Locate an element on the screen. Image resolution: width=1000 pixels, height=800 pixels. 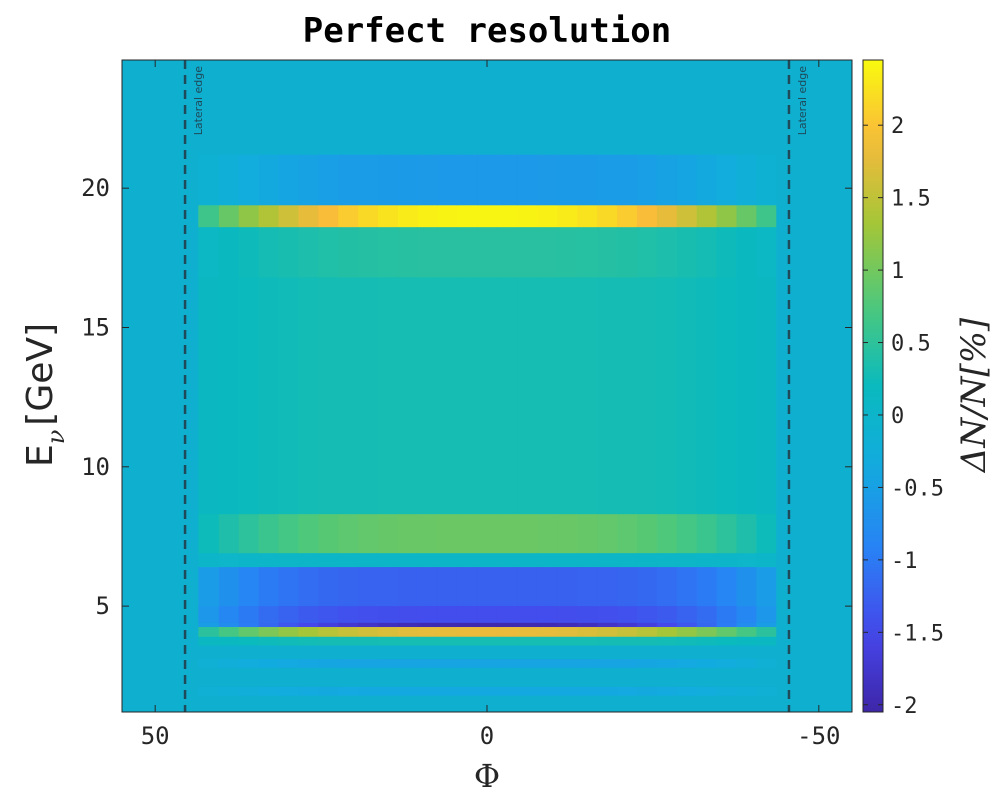
x-tick-label: 50 is located at coordinates (155, 736).